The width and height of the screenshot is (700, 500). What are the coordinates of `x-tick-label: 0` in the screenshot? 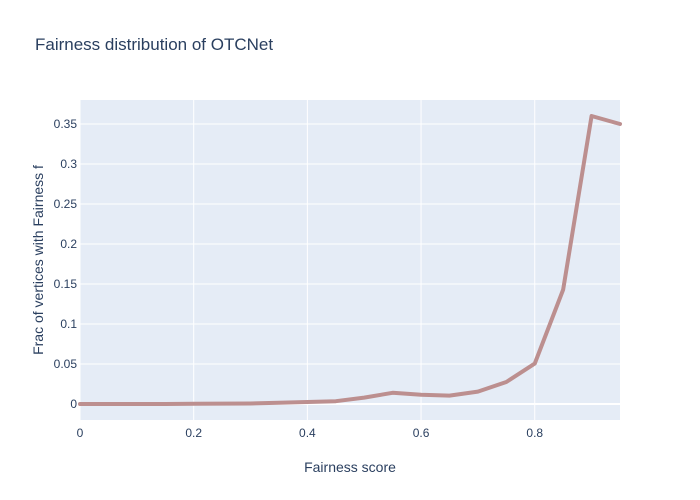 It's located at (80, 433).